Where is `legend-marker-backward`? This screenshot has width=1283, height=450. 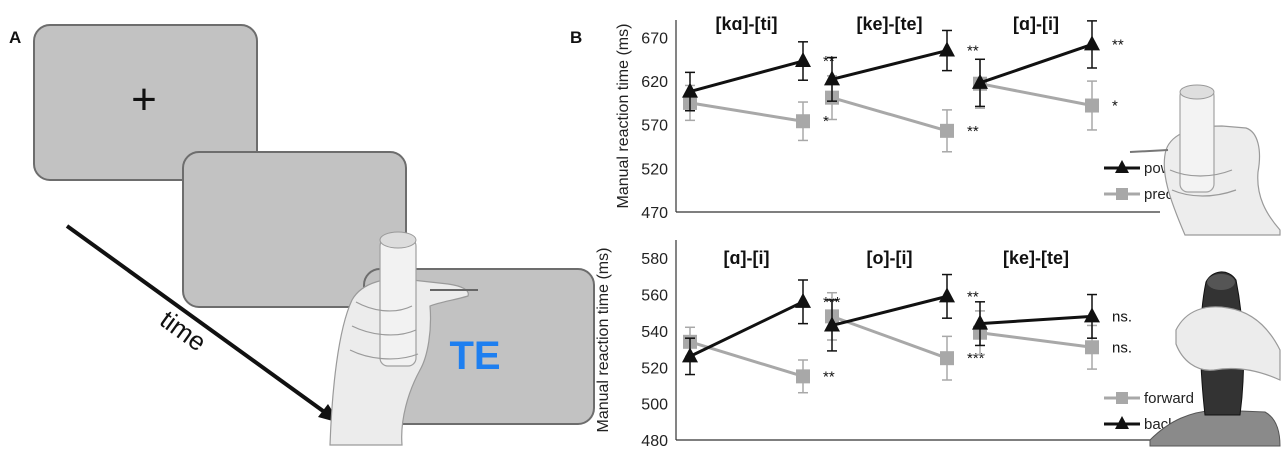
legend-marker-backward is located at coordinates (1122, 422).